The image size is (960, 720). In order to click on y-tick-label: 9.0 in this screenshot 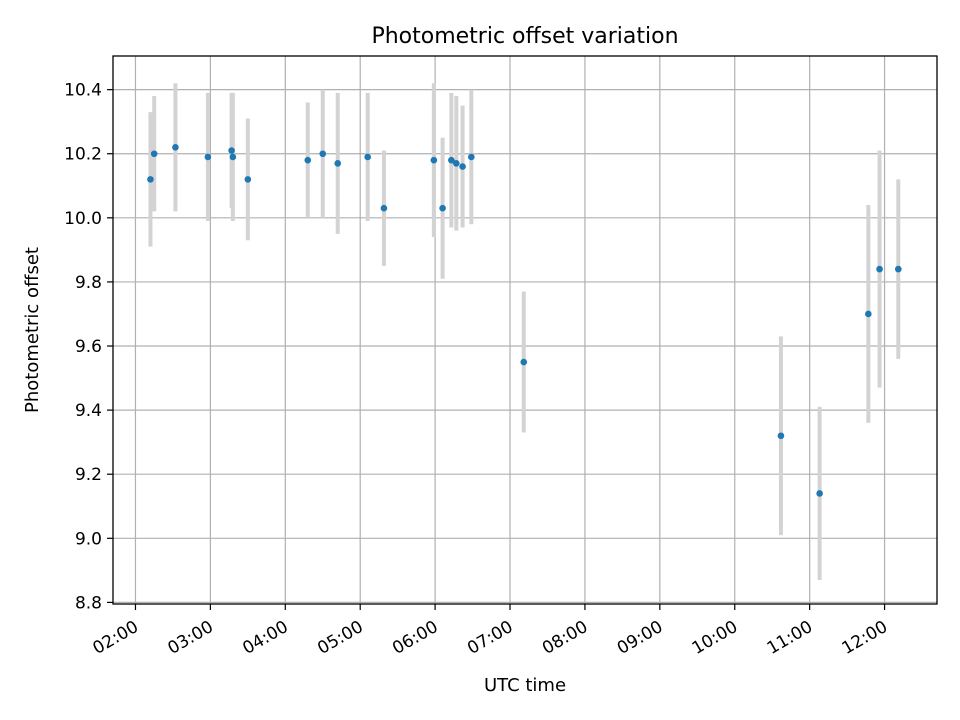, I will do `click(88, 539)`.